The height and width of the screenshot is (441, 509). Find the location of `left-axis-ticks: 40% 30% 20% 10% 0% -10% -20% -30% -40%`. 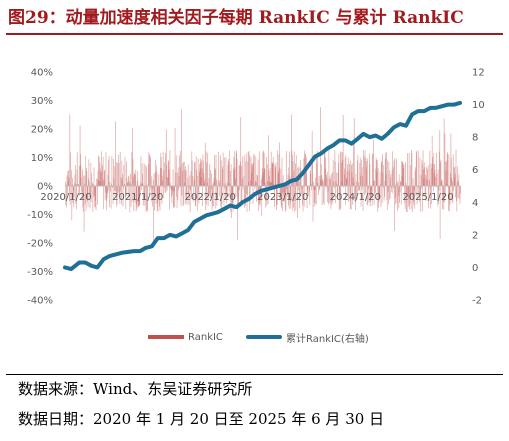

left-axis-ticks: 40% 30% 20% 10% 0% -10% -20% -30% -40% is located at coordinates (40, 187).